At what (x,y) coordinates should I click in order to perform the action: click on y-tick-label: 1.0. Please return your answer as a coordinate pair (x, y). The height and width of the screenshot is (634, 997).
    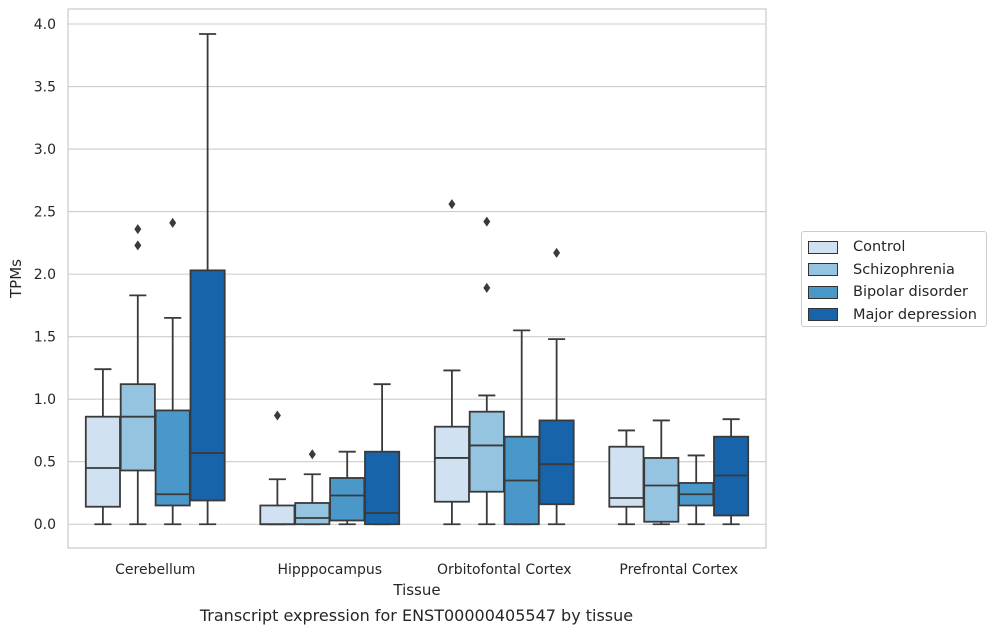
    Looking at the image, I should click on (45, 400).